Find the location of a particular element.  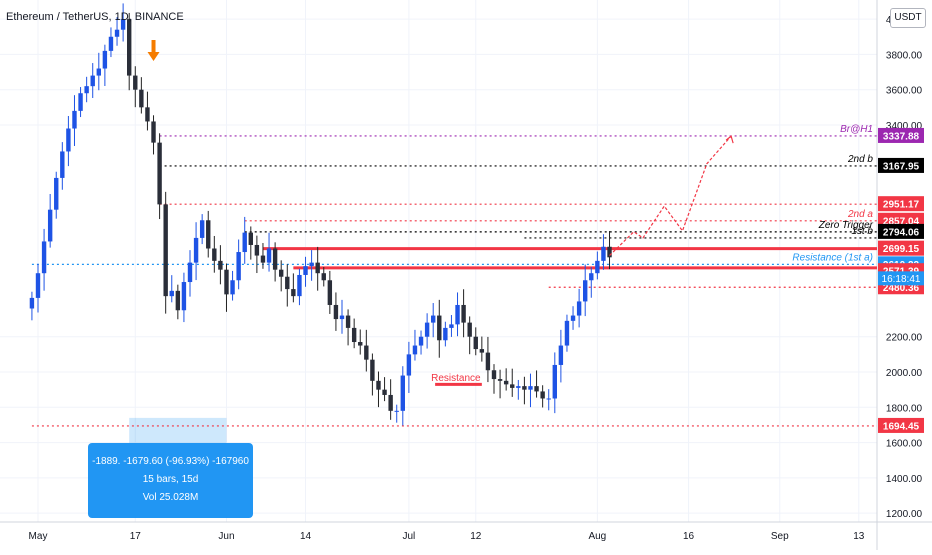

price-label-text: 1694.45 is located at coordinates (901, 426).